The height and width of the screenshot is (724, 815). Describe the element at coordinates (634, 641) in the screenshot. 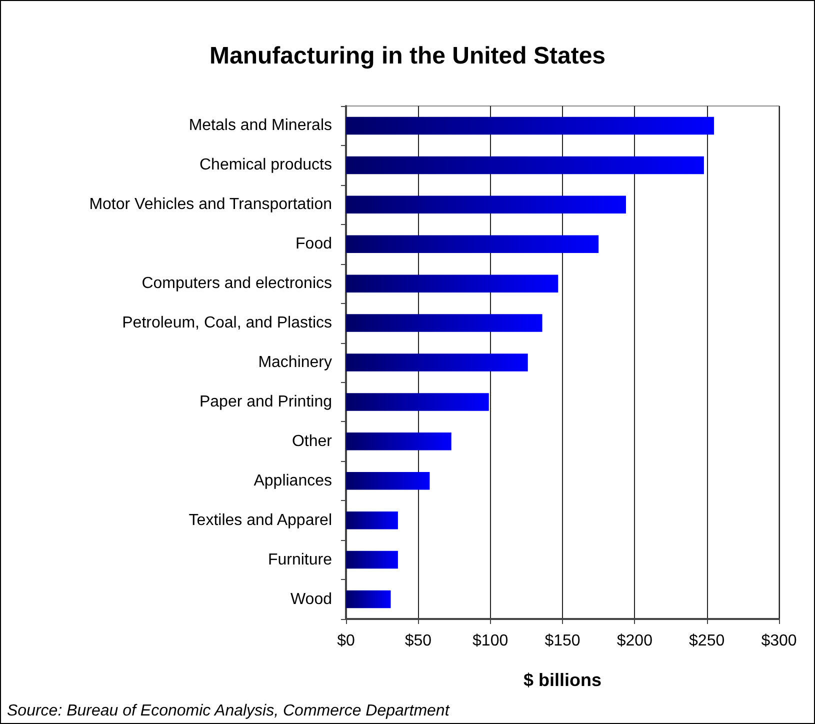

I see `x-tick-label: $200` at that location.